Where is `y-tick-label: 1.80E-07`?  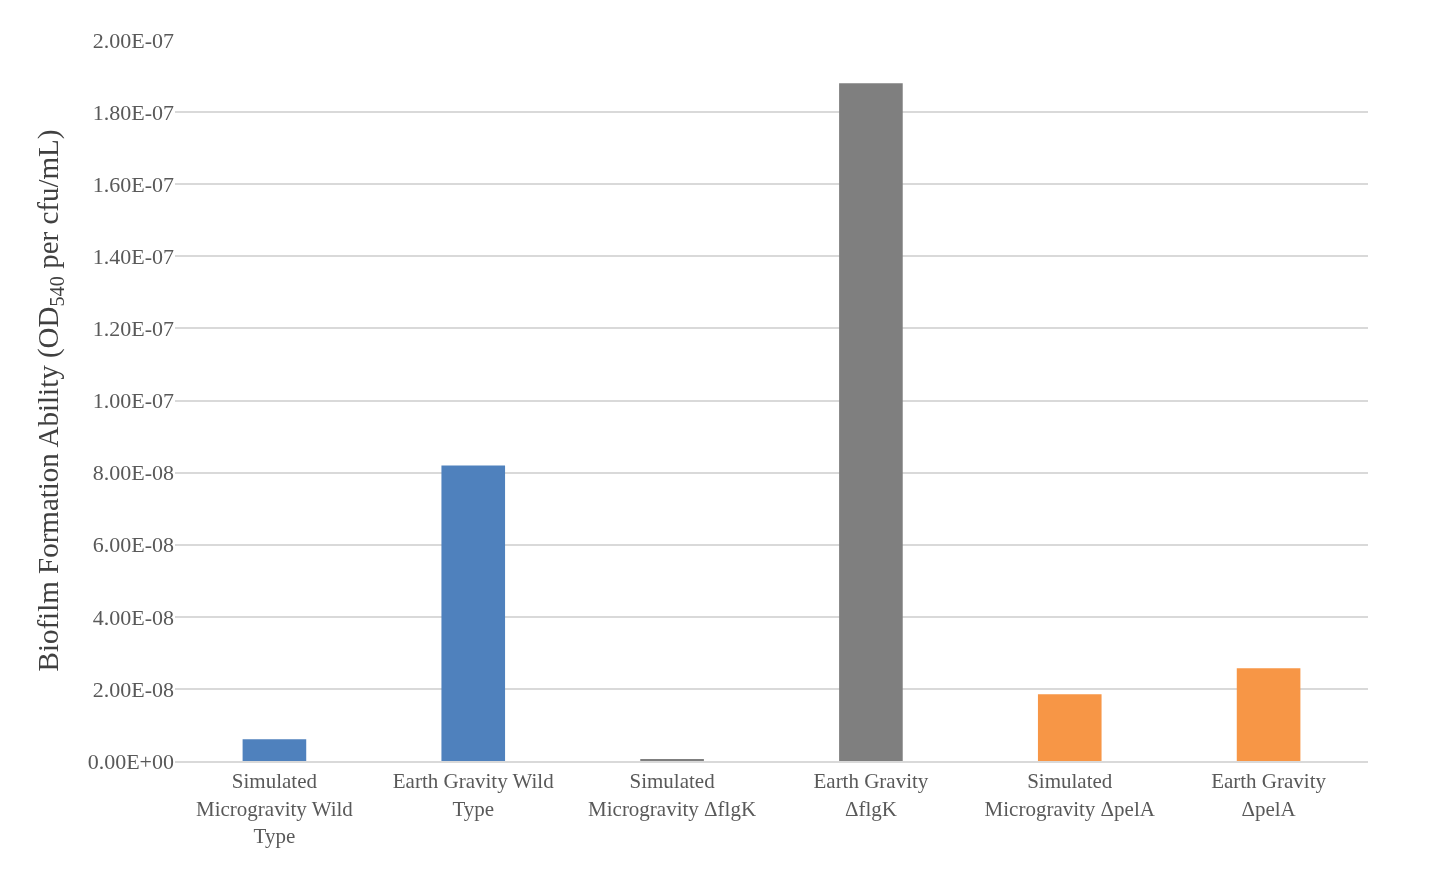 y-tick-label: 1.80E-07 is located at coordinates (133, 112).